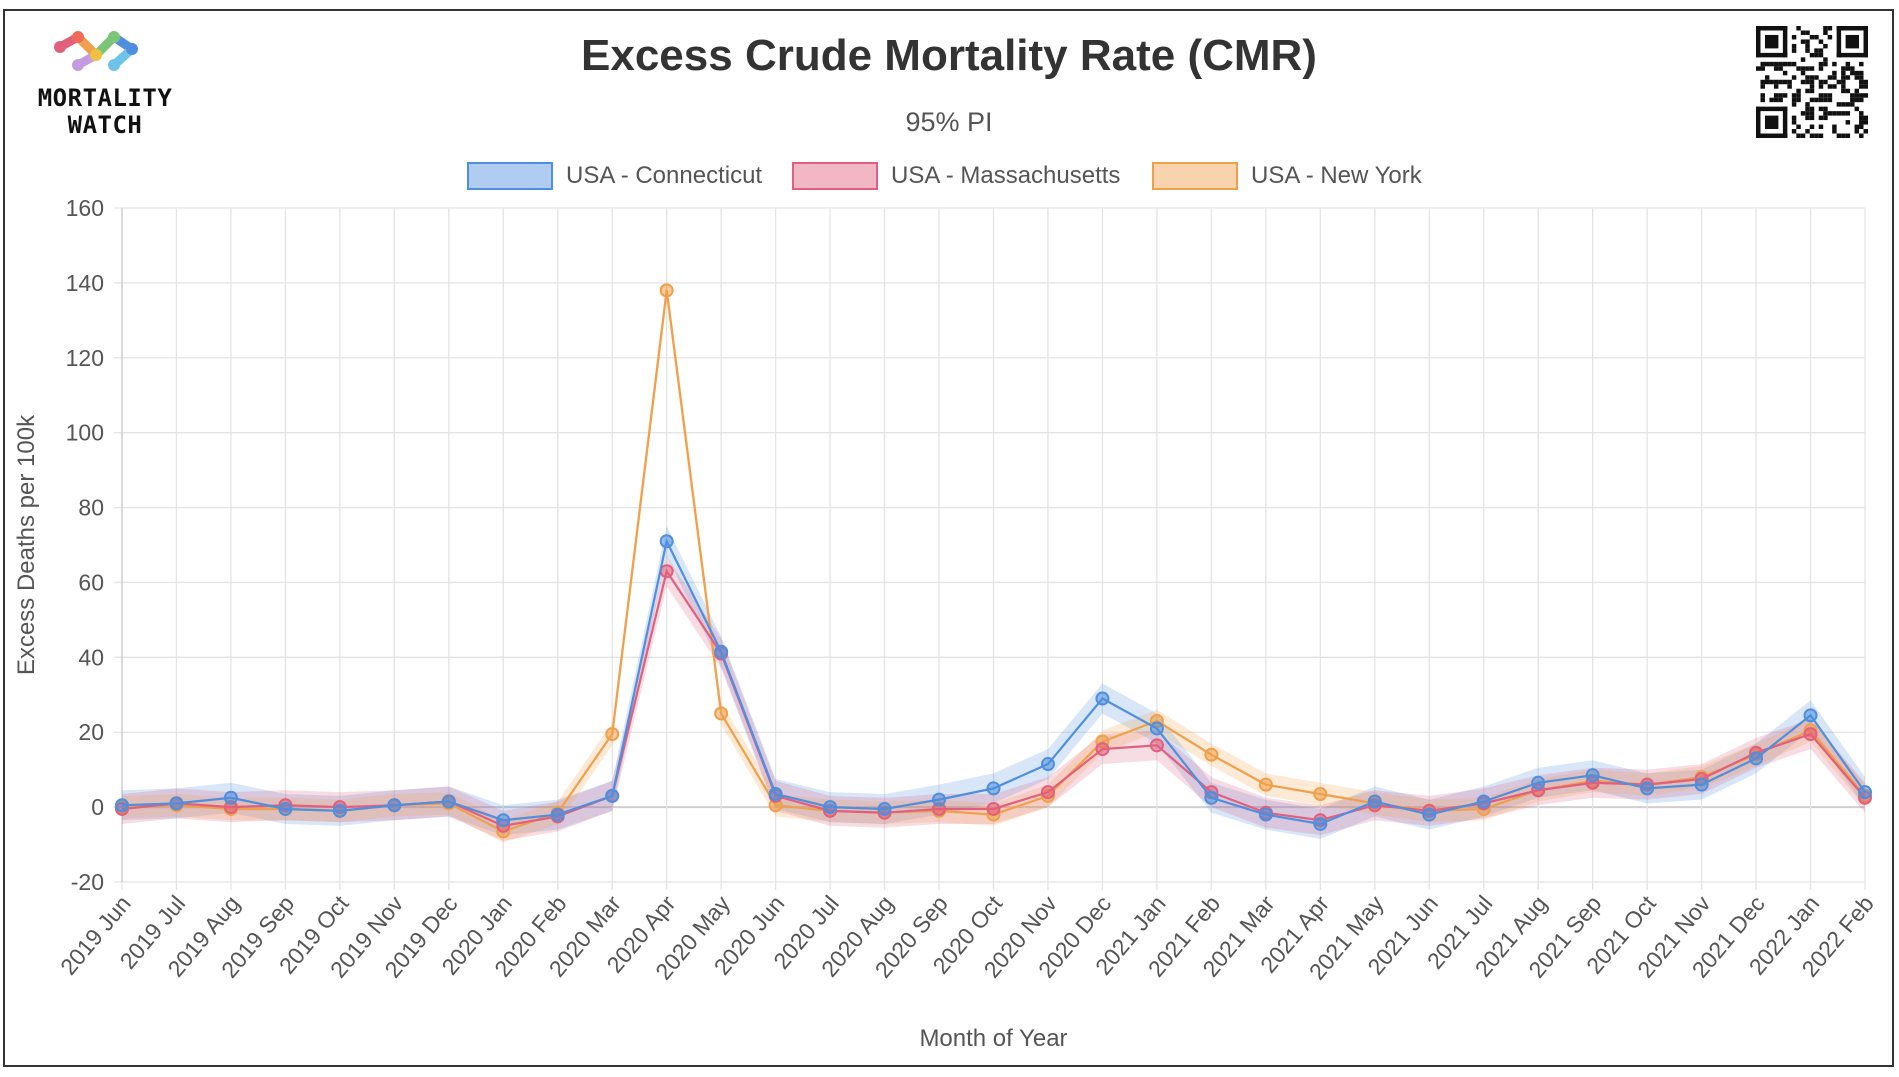 This screenshot has width=1899, height=1077. I want to click on legend-item: USA - New York, so click(1287, 176).